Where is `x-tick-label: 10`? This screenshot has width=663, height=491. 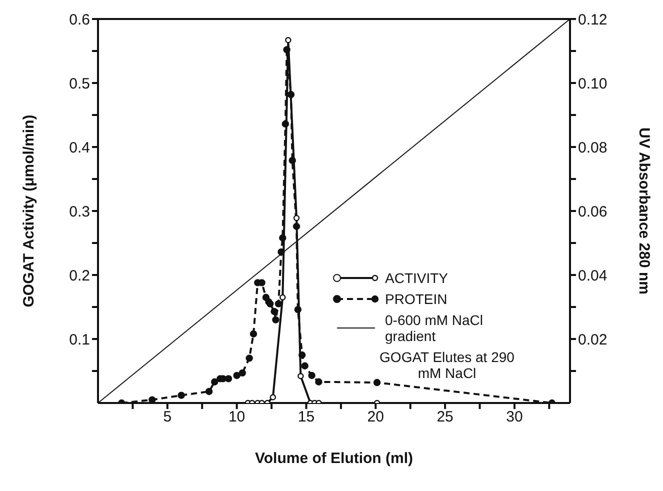 x-tick-label: 10 is located at coordinates (237, 417).